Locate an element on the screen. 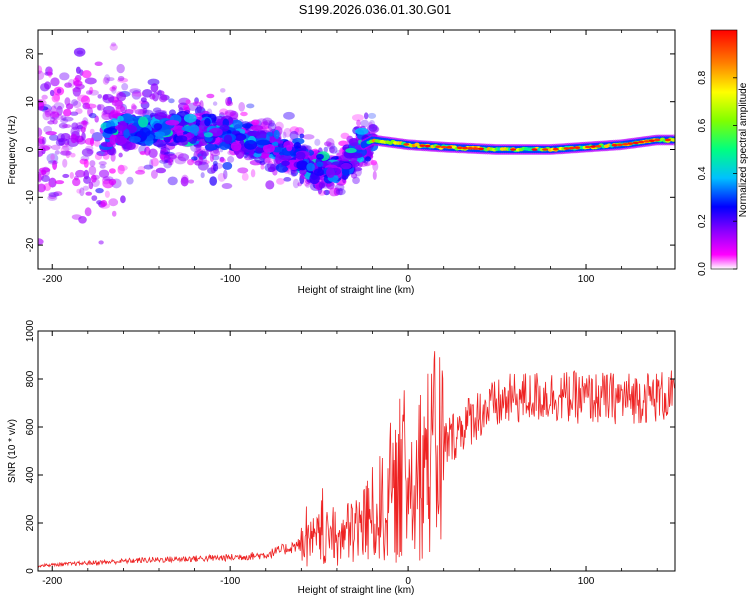 This screenshot has width=750, height=600. snr-y-tick-label: 400 is located at coordinates (30, 474).